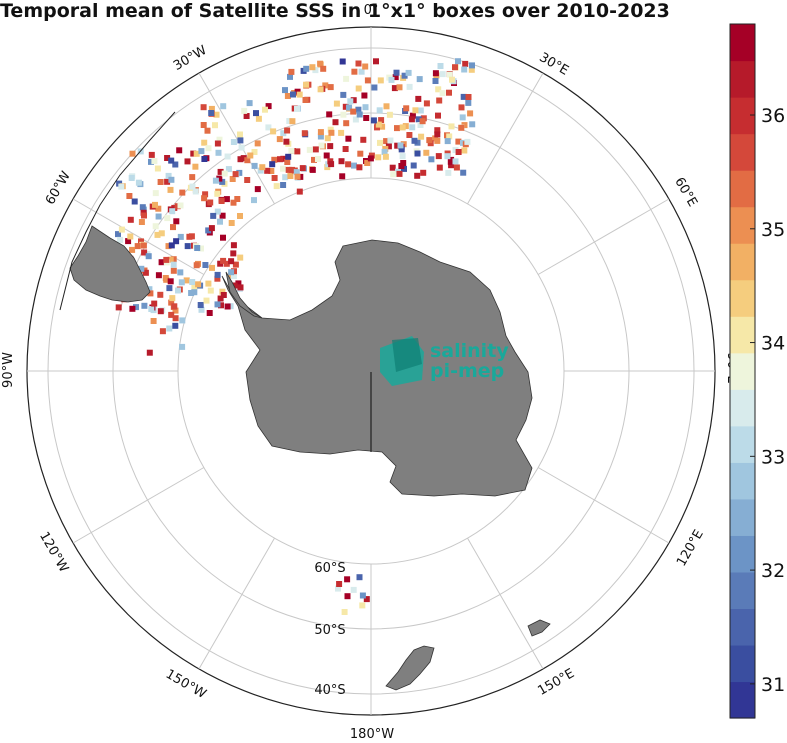 The height and width of the screenshot is (743, 787). I want to click on logo-mark-shade, so click(407, 355).